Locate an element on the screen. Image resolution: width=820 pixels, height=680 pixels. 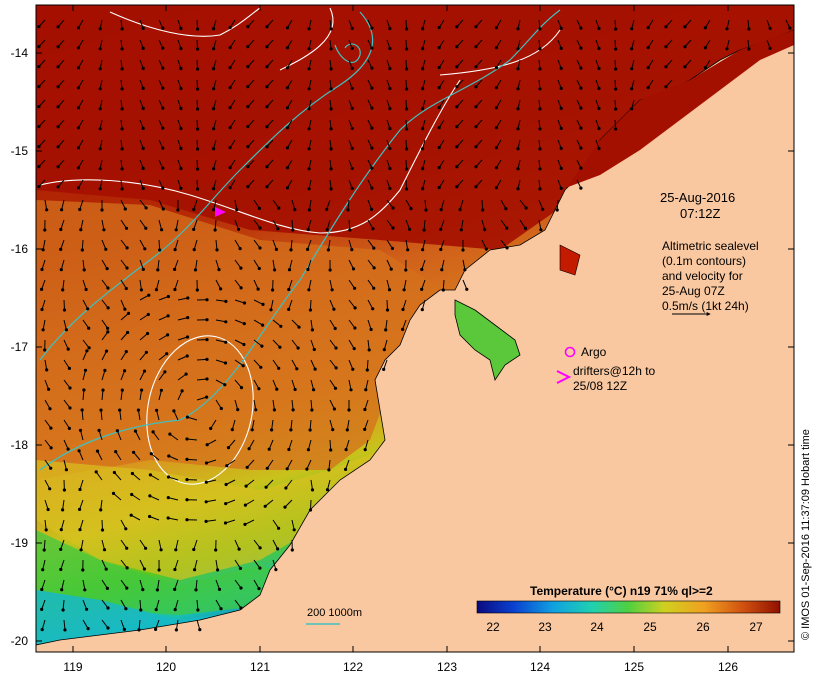
colorbar-title: Temperature (°C) n19 71% ql>=2 is located at coordinates (621, 591).